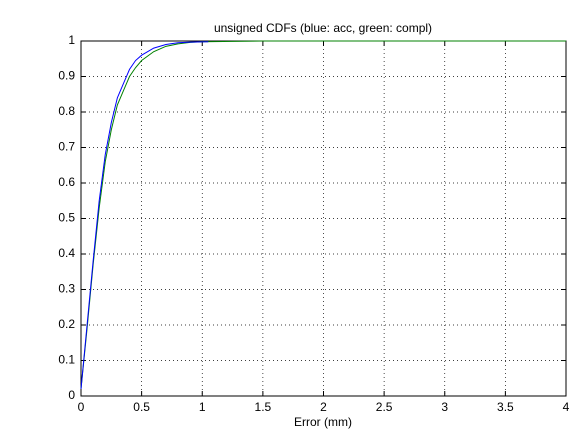 Image resolution: width=576 pixels, height=432 pixels. What do you see at coordinates (66, 147) in the screenshot?
I see `y-tick-label: 0.7` at bounding box center [66, 147].